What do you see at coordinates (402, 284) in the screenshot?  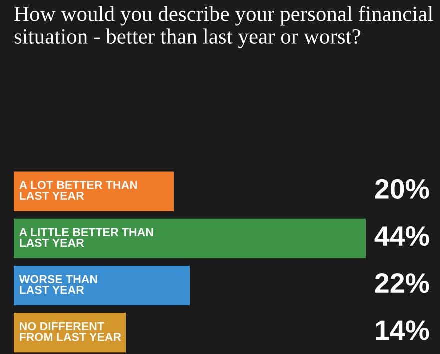 I see `data-label: 22%` at bounding box center [402, 284].